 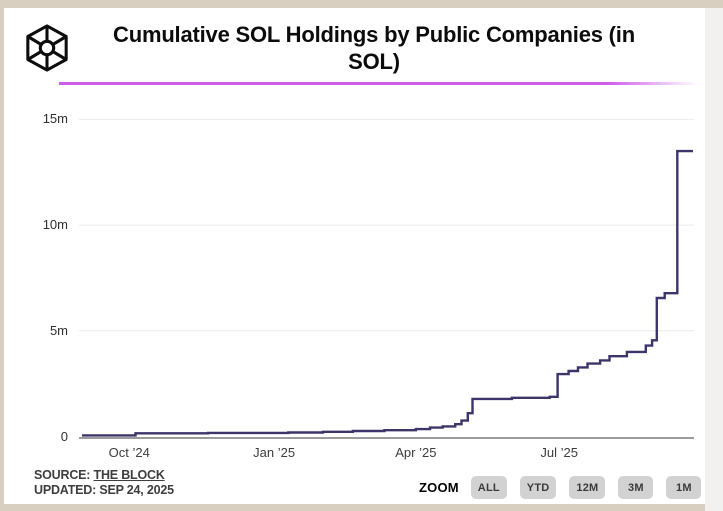 I want to click on page-background-strip, so click(x=714, y=259).